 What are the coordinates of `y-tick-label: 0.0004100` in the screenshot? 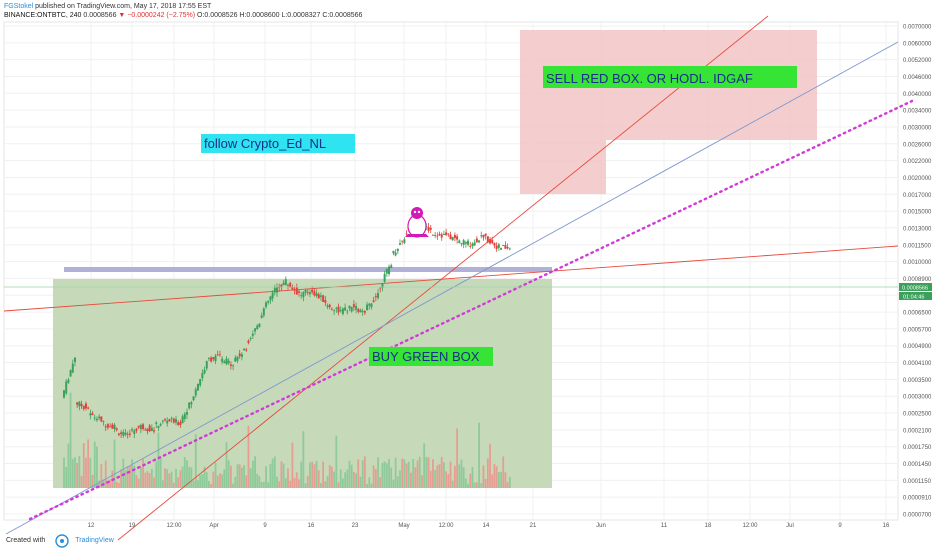 It's located at (917, 364).